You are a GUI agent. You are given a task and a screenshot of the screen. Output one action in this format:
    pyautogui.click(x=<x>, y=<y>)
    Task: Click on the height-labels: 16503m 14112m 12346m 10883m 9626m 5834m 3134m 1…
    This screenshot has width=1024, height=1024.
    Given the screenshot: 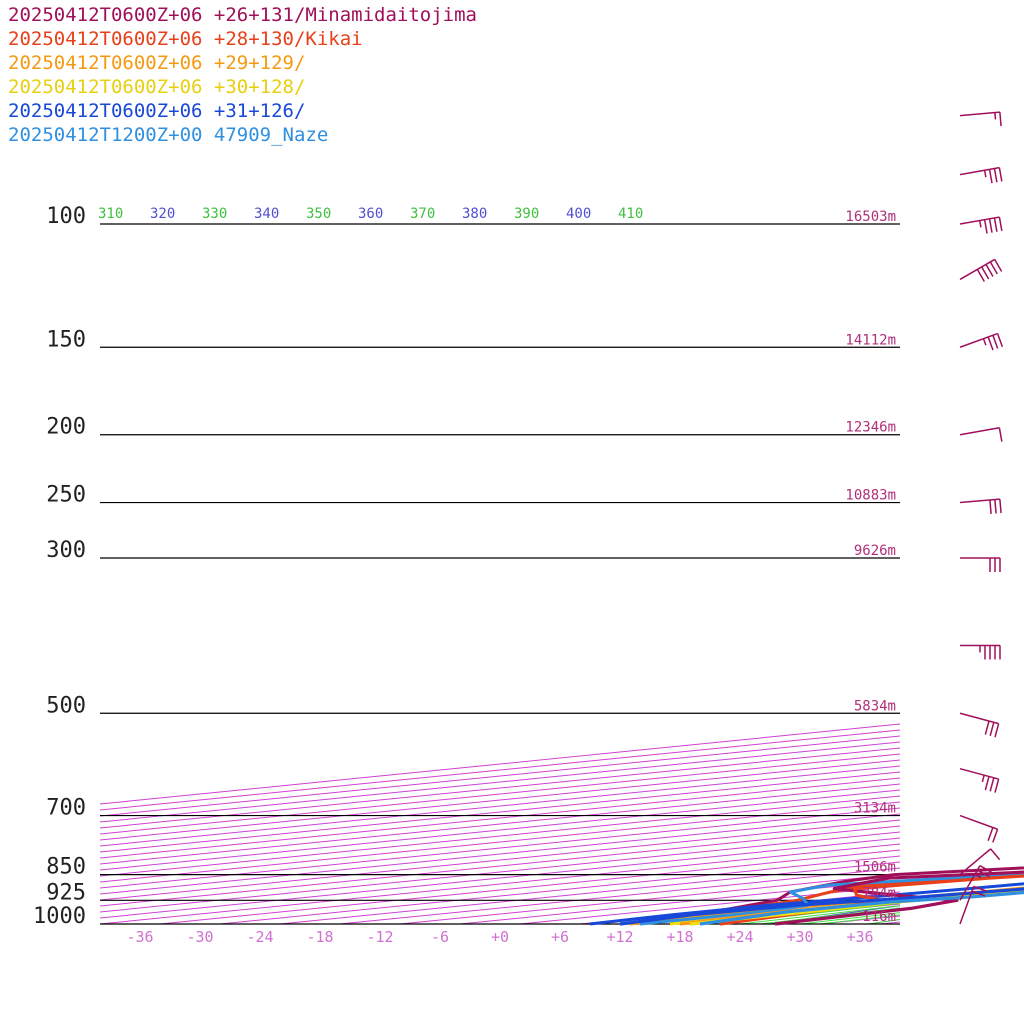 What is the action you would take?
    pyautogui.click(x=870, y=567)
    